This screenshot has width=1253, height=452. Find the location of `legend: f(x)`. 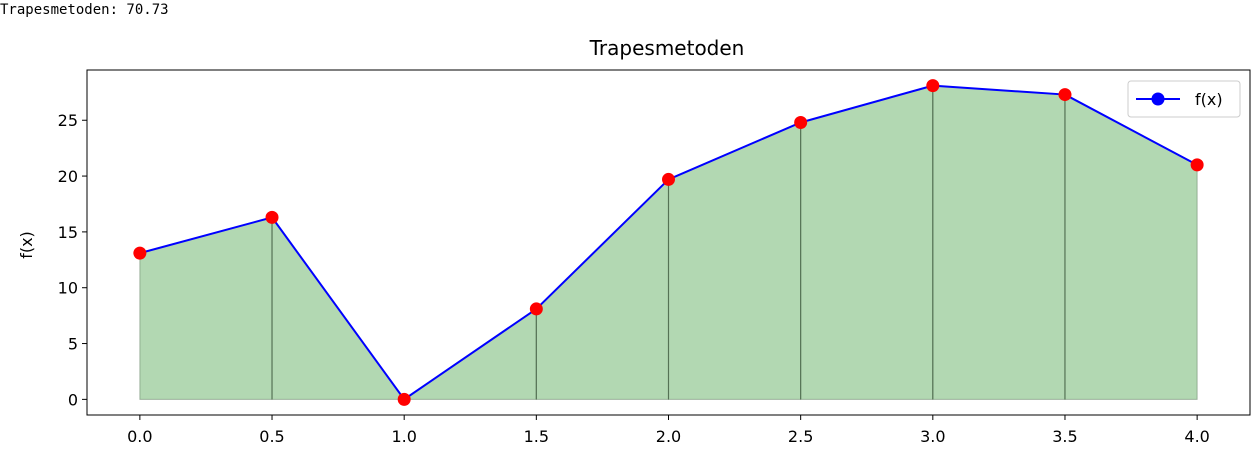

legend: f(x) is located at coordinates (1184, 99).